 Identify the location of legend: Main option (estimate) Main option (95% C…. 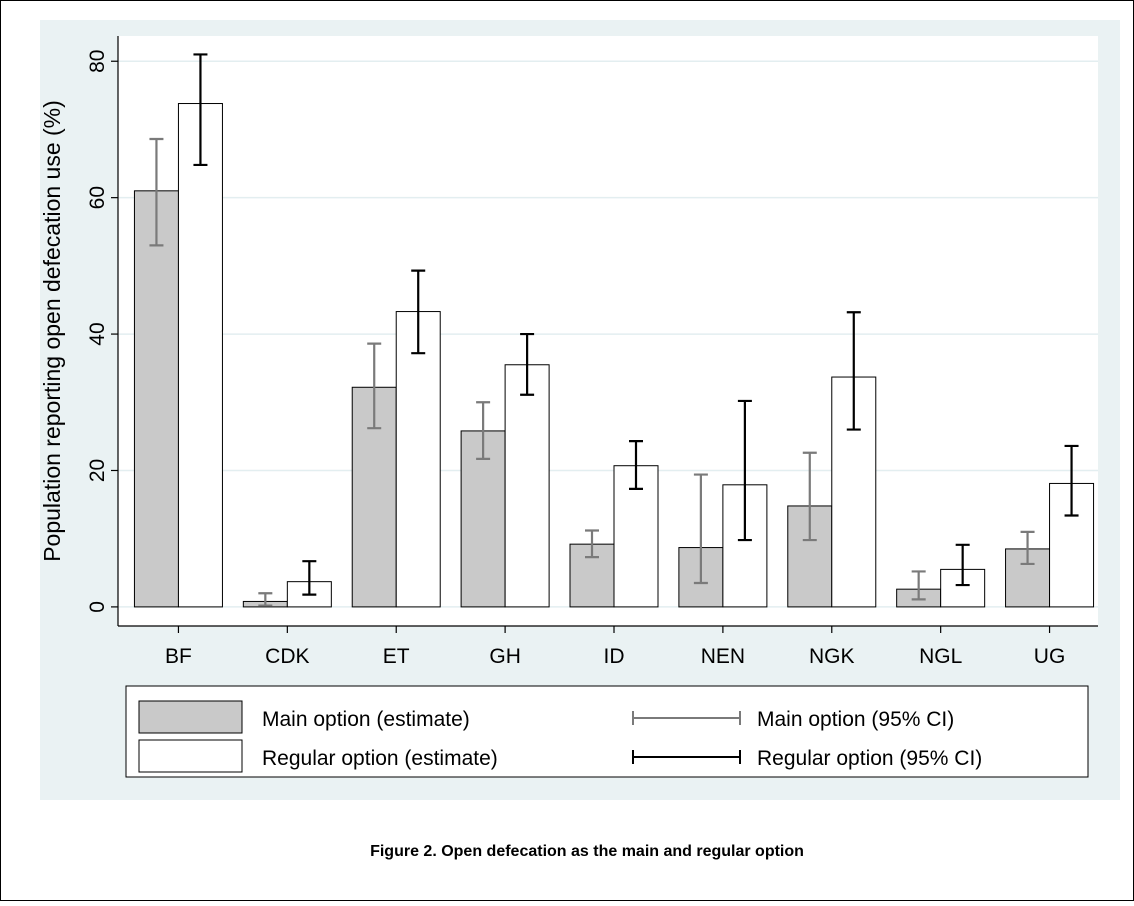
(560, 736).